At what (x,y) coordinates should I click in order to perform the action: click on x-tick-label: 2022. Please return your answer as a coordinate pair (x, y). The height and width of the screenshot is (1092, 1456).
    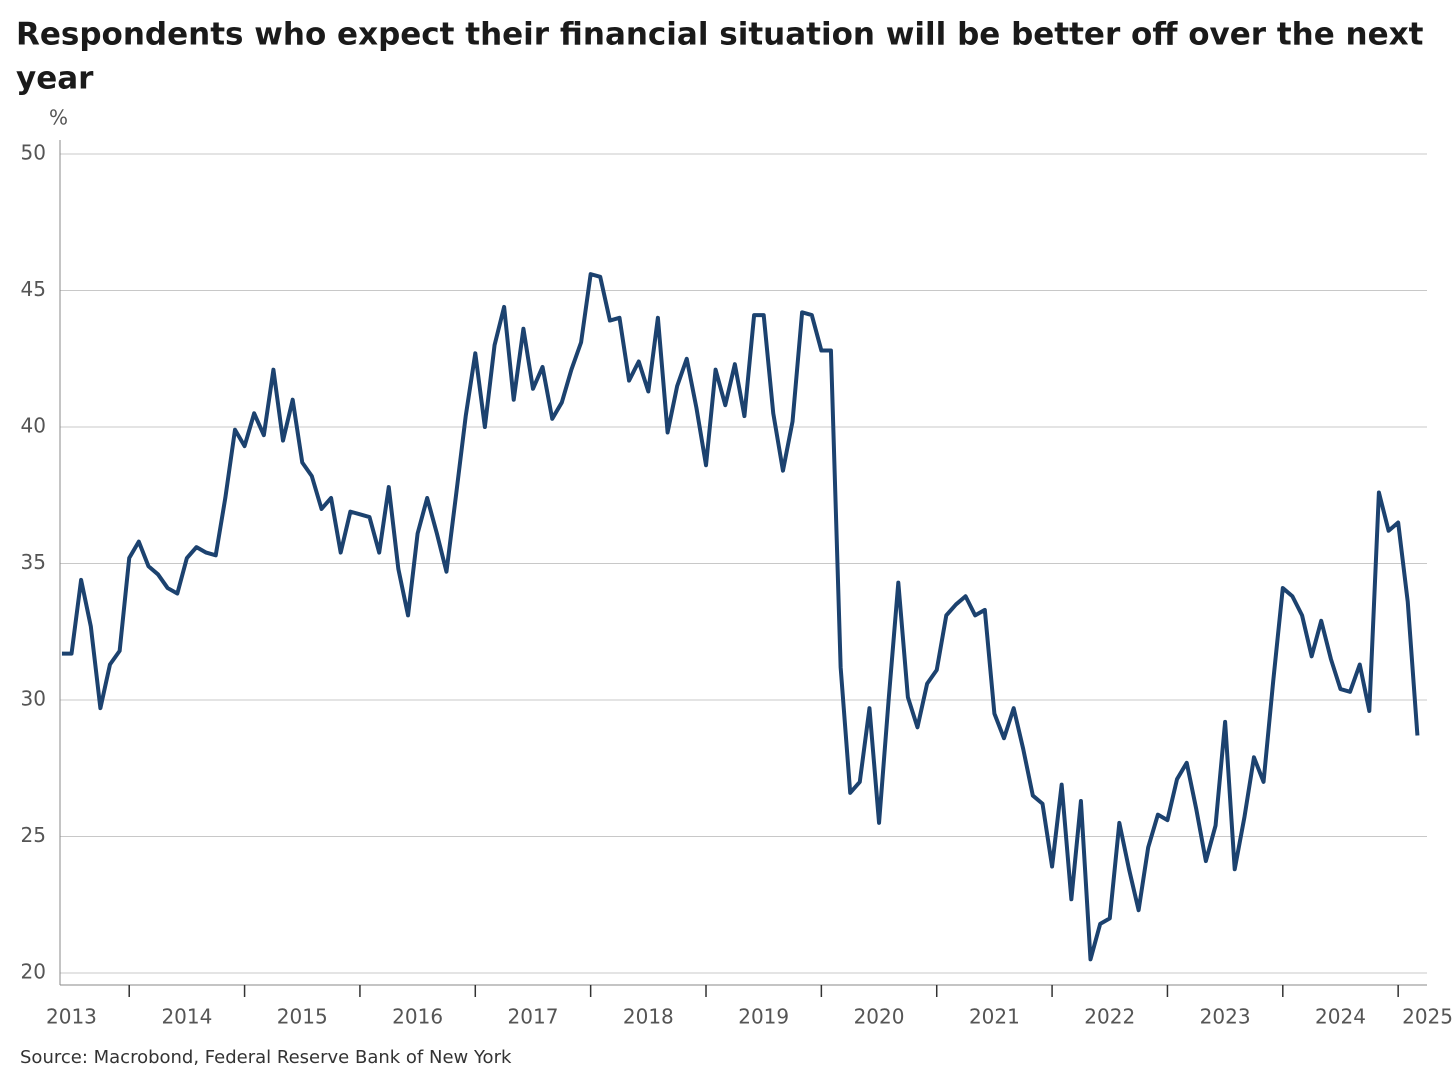
    Looking at the image, I should click on (1109, 1017).